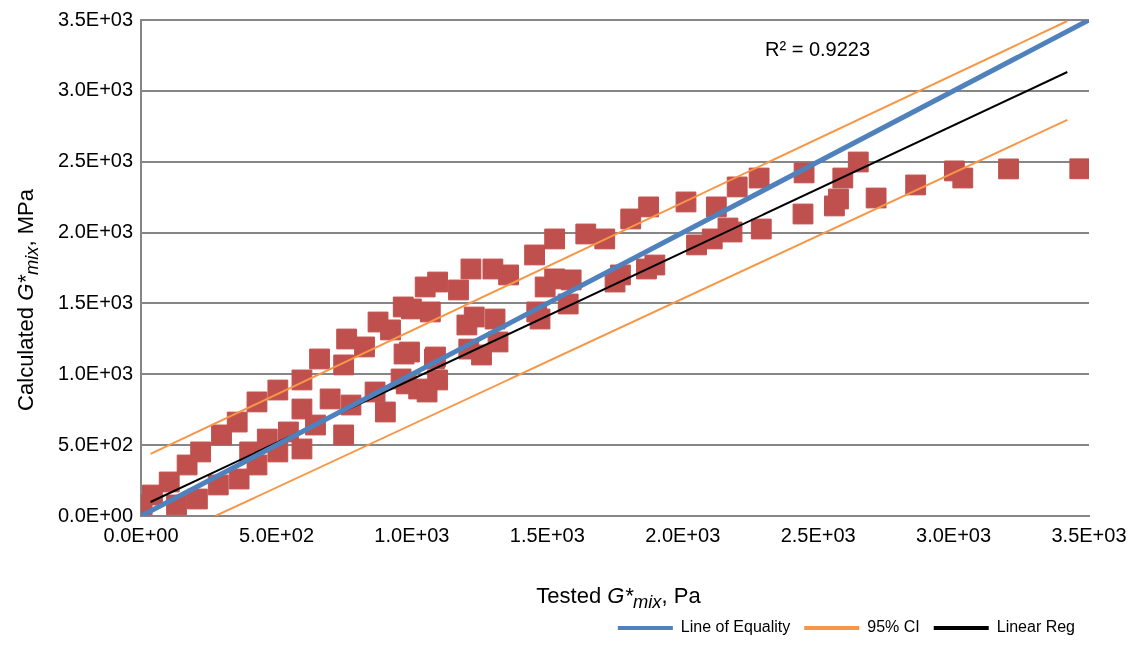  Describe the element at coordinates (95, 372) in the screenshot. I see `y-tick-label: 1.0E+03` at that location.